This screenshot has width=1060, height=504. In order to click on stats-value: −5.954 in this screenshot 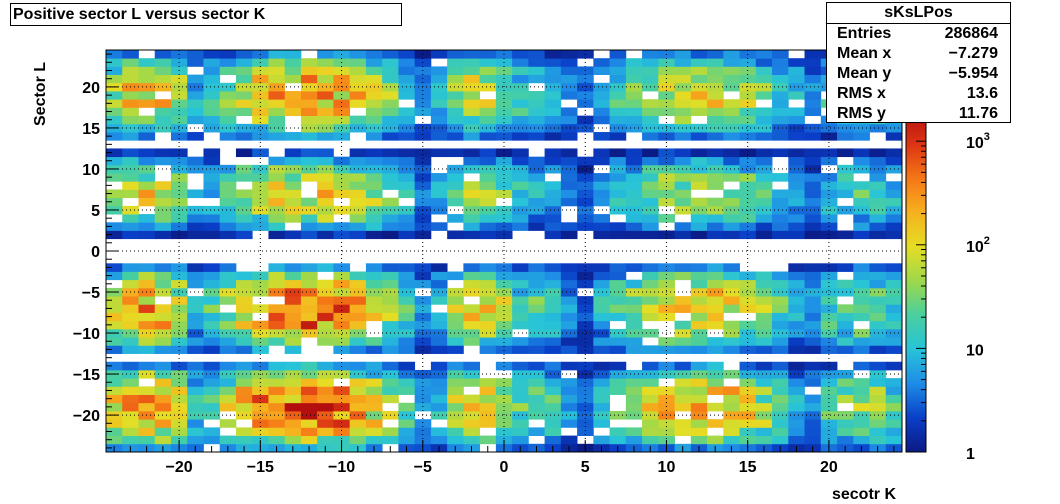, I will do `click(973, 73)`.